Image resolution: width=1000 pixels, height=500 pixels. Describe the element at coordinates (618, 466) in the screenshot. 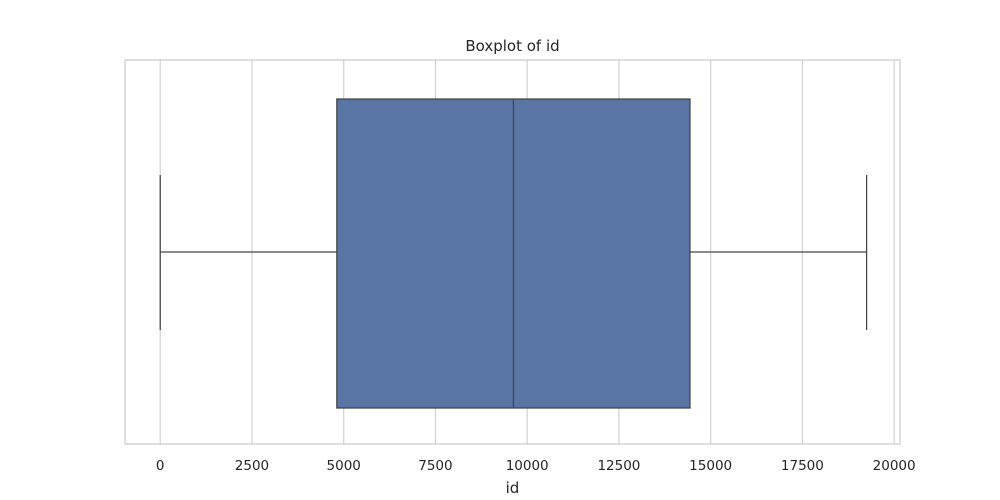

I see `x-tick-label: 12500` at that location.